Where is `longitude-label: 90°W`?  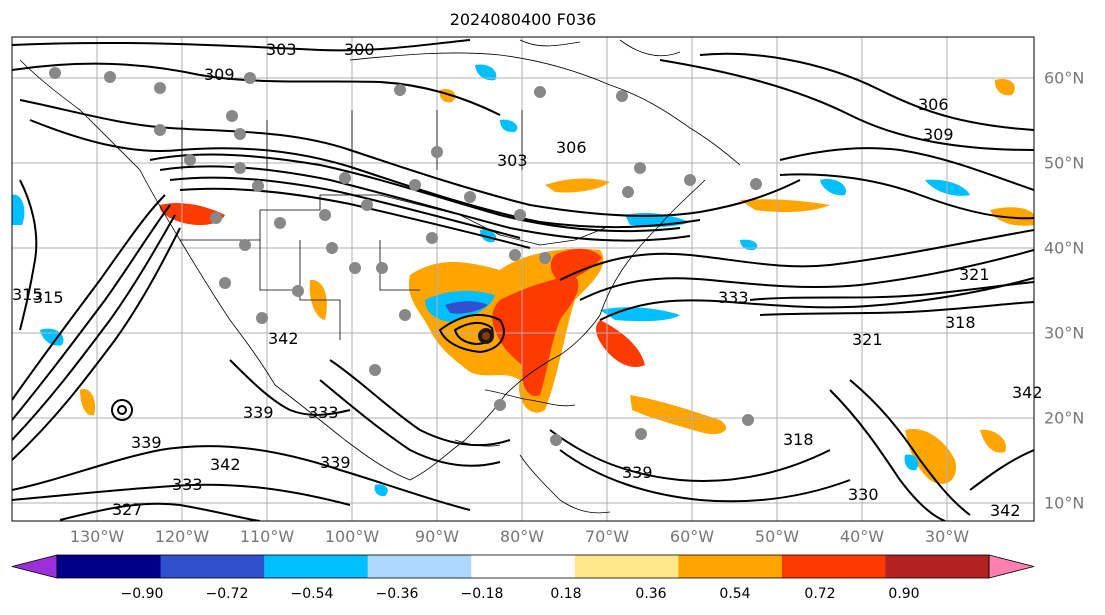
longitude-label: 90°W is located at coordinates (437, 536).